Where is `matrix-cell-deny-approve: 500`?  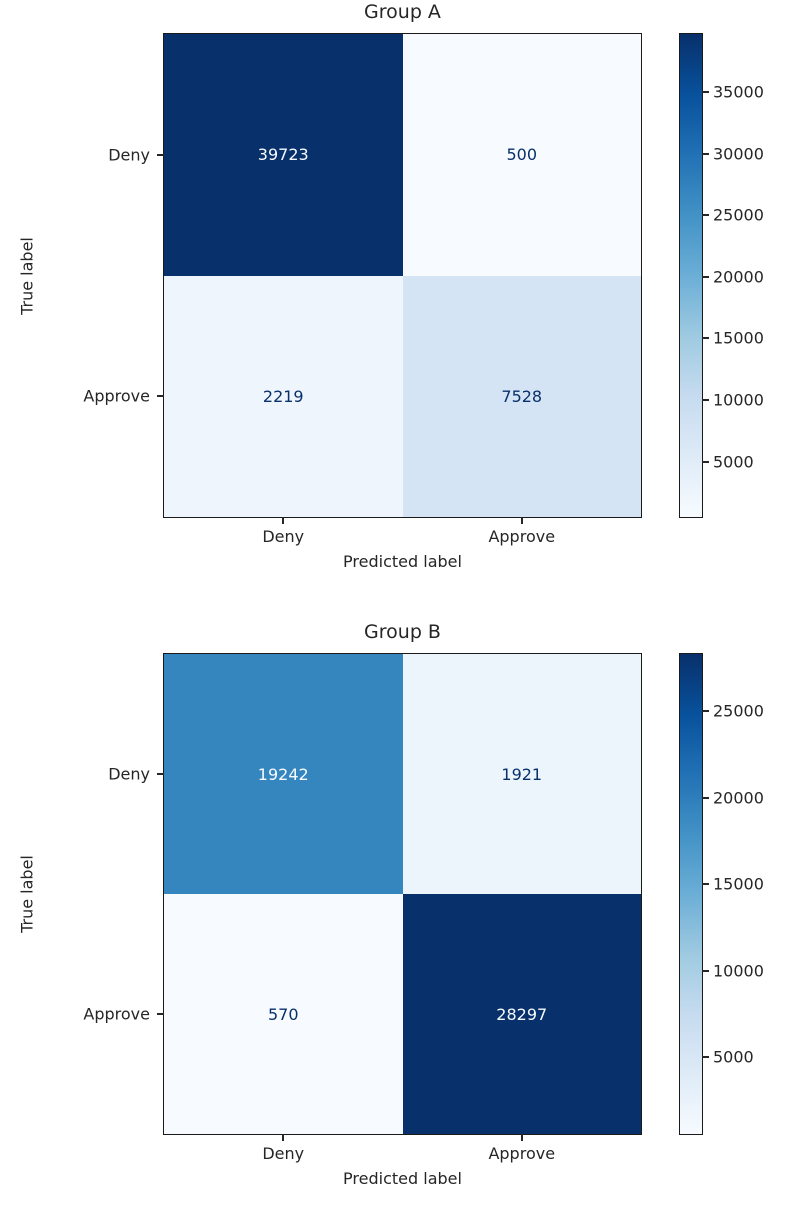
matrix-cell-deny-approve: 500 is located at coordinates (521, 155).